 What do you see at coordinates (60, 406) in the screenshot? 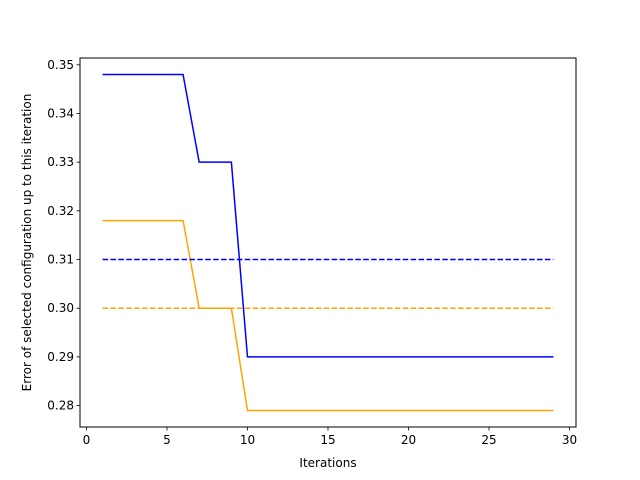
I see `y-tick-label: 0.28` at bounding box center [60, 406].